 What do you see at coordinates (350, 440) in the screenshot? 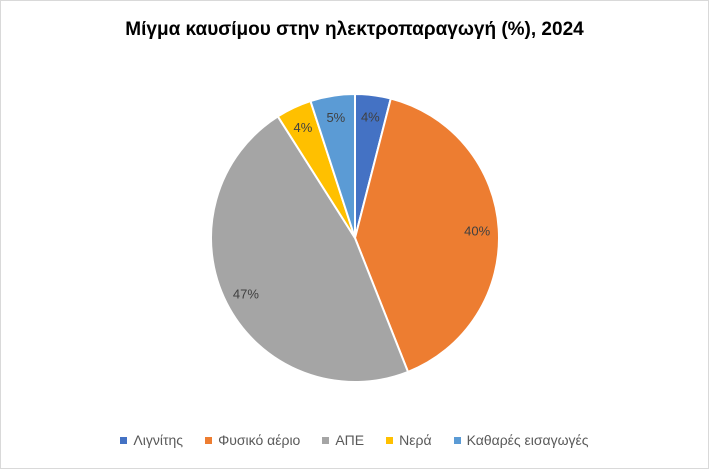
I see `legend-label: ΑΠΕ` at bounding box center [350, 440].